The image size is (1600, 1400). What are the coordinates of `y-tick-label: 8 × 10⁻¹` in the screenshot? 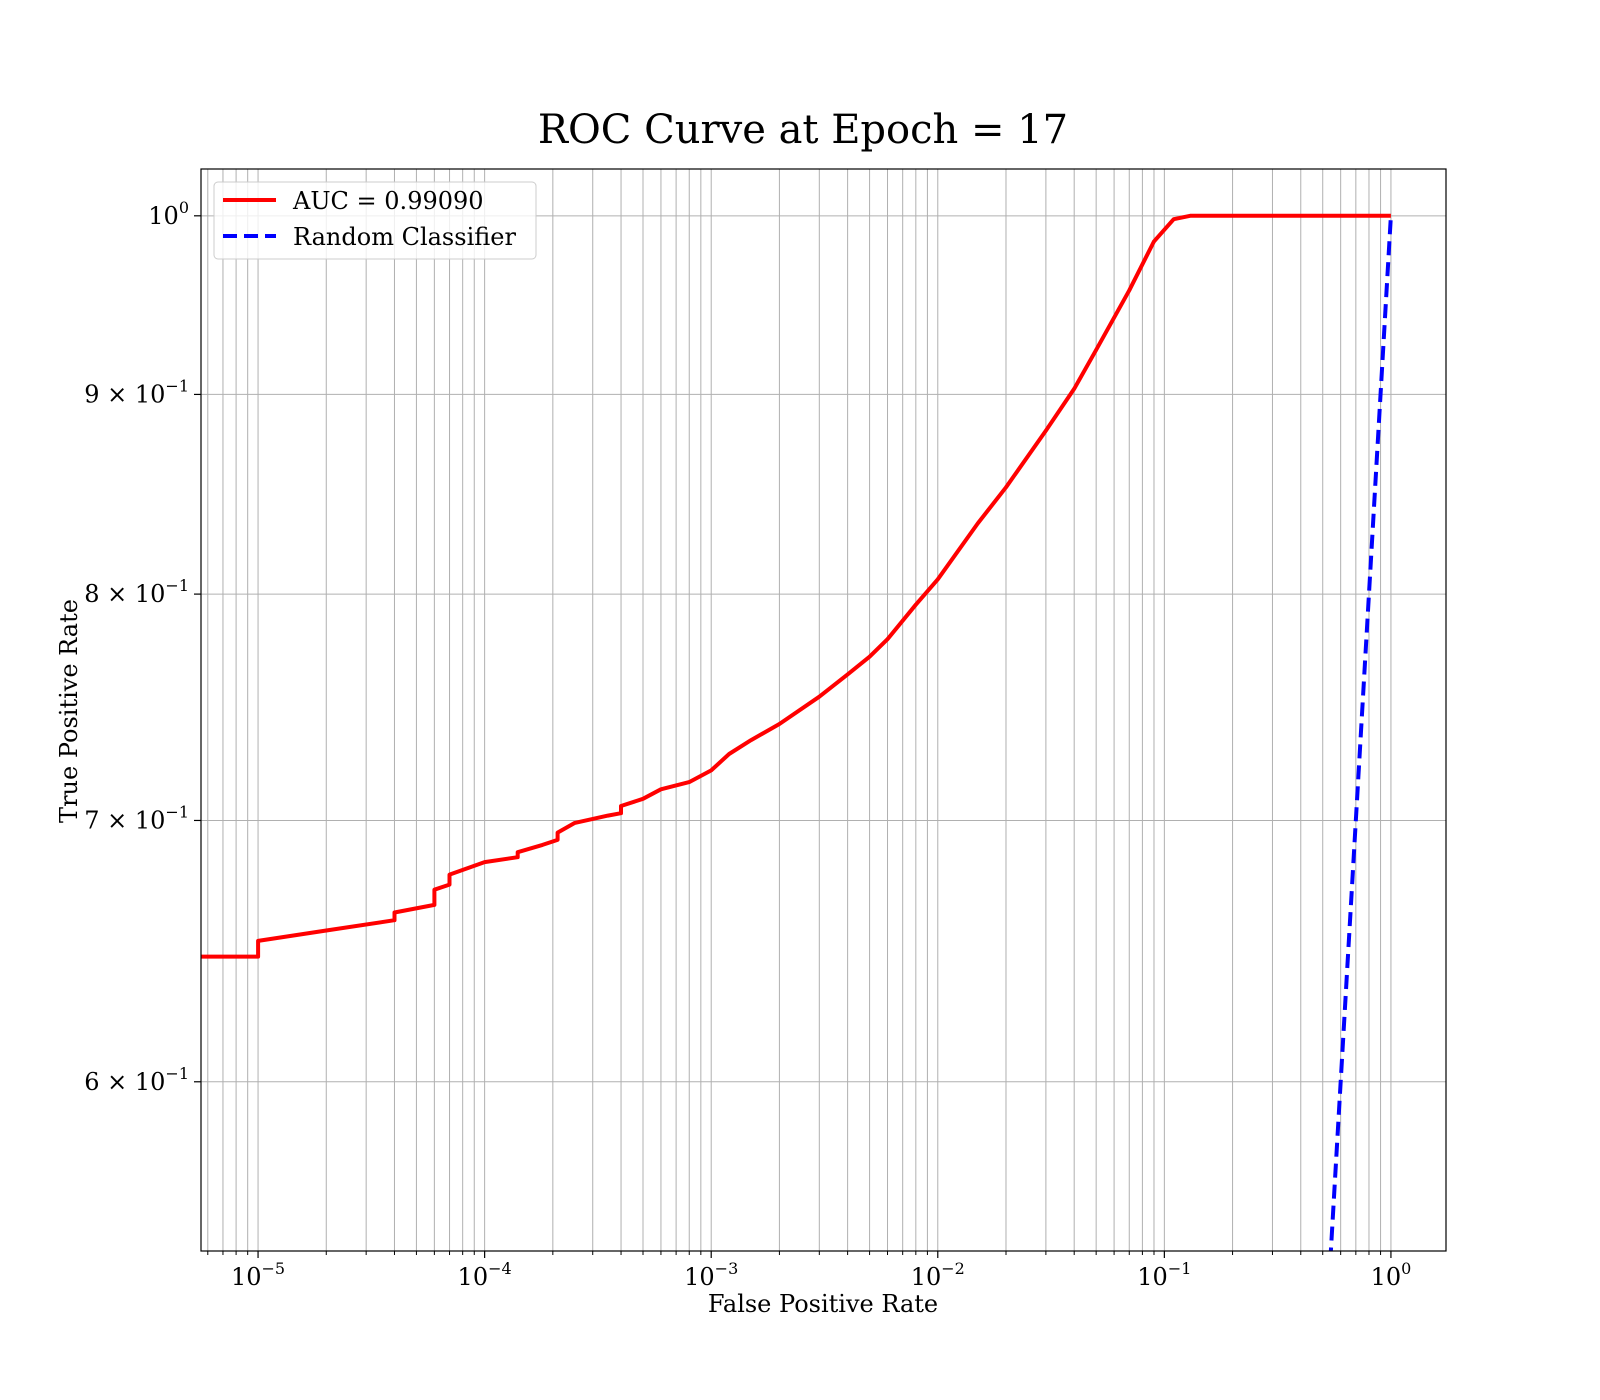 It's located at (136, 592).